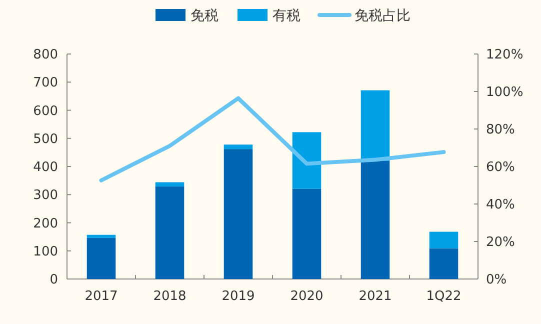 The width and height of the screenshot is (541, 324). What do you see at coordinates (500, 130) in the screenshot?
I see `y2-tick-label: 80%` at bounding box center [500, 130].